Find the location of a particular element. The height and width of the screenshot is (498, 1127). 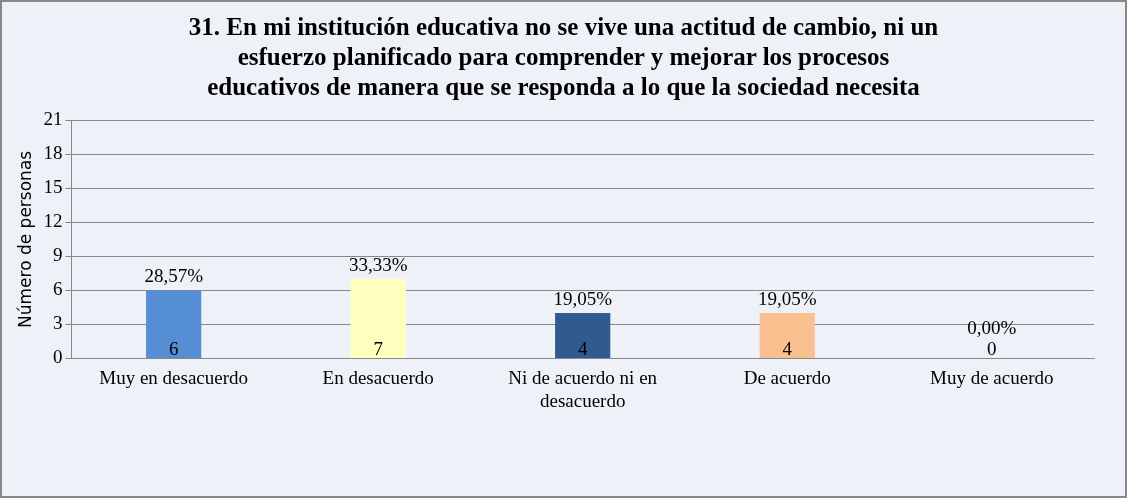

data-label: 7 is located at coordinates (378, 348).